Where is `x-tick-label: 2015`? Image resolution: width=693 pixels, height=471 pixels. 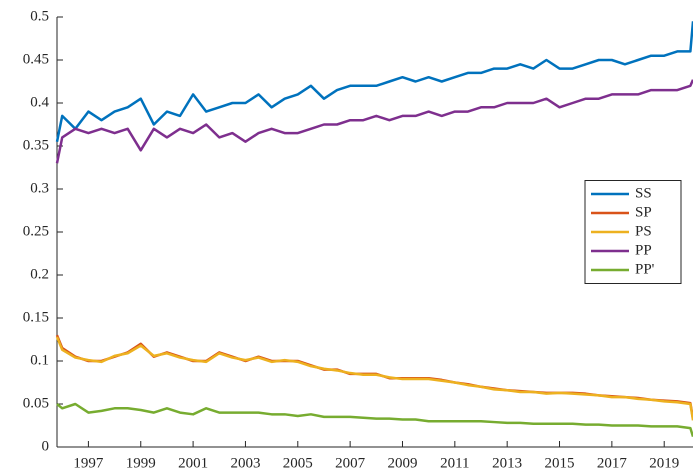 x-tick-label: 2015 is located at coordinates (560, 463).